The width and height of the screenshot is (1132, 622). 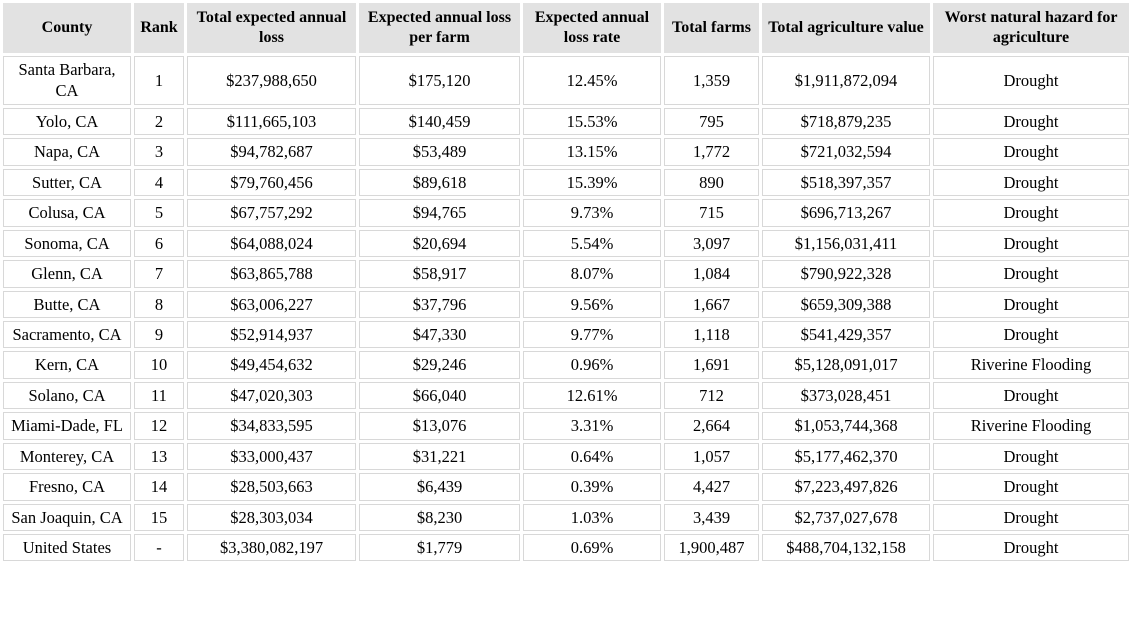 What do you see at coordinates (271, 365) in the screenshot?
I see `table-cell: $49,454,632` at bounding box center [271, 365].